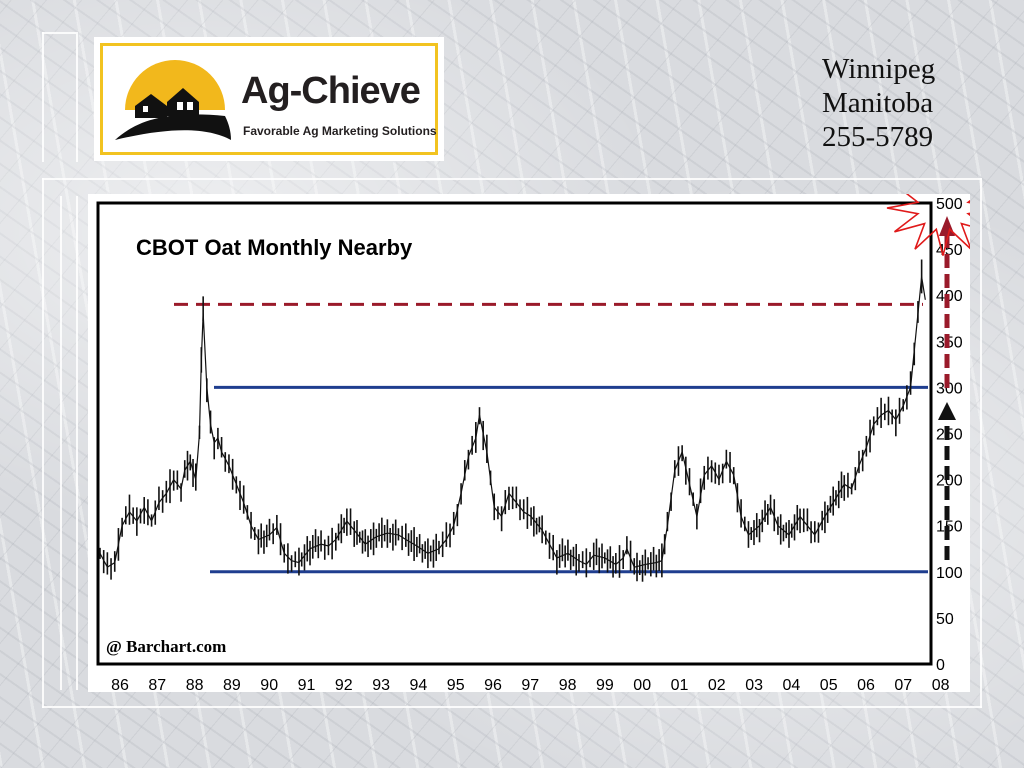 This screenshot has width=1024, height=768. Describe the element at coordinates (419, 684) in the screenshot. I see `x-tick-label: 94` at that location.